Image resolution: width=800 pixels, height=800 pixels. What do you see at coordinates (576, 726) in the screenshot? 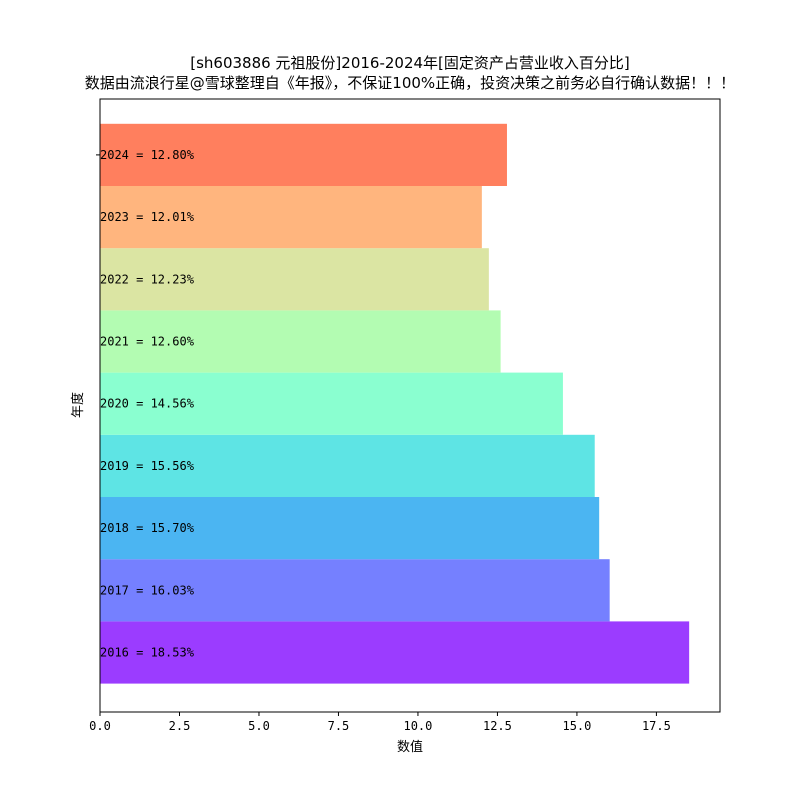
I see `x-tick-label: 15.0` at bounding box center [576, 726].